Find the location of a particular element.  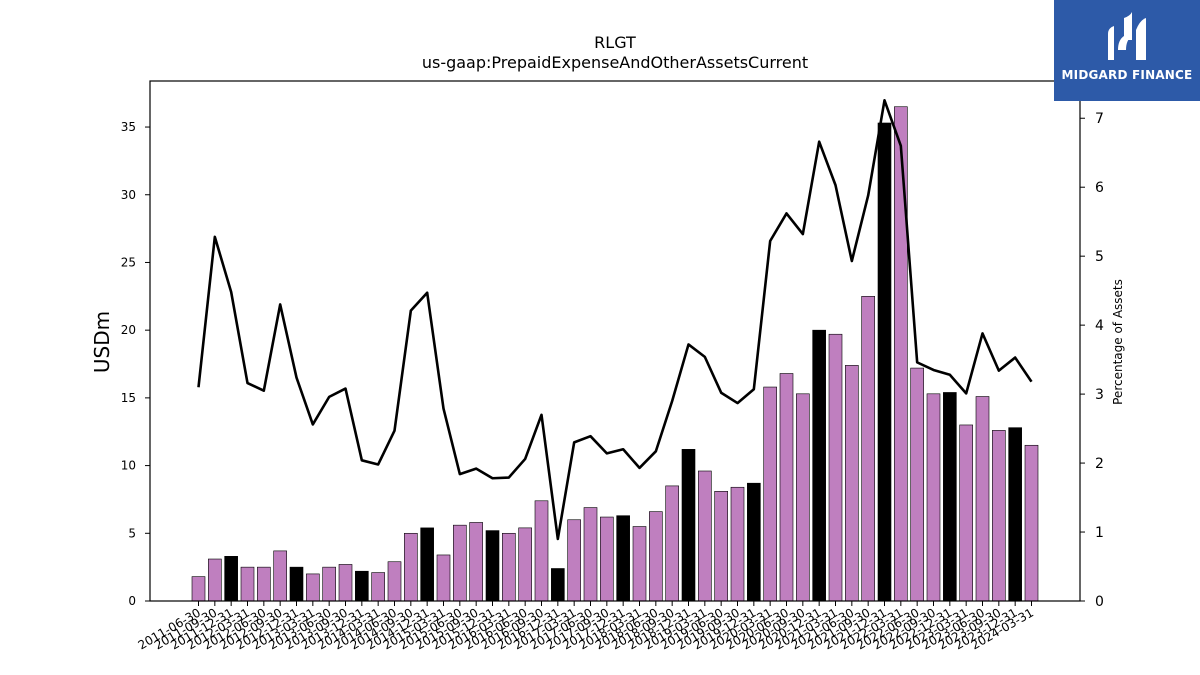

y2-tick-label: 6 is located at coordinates (1099, 188).